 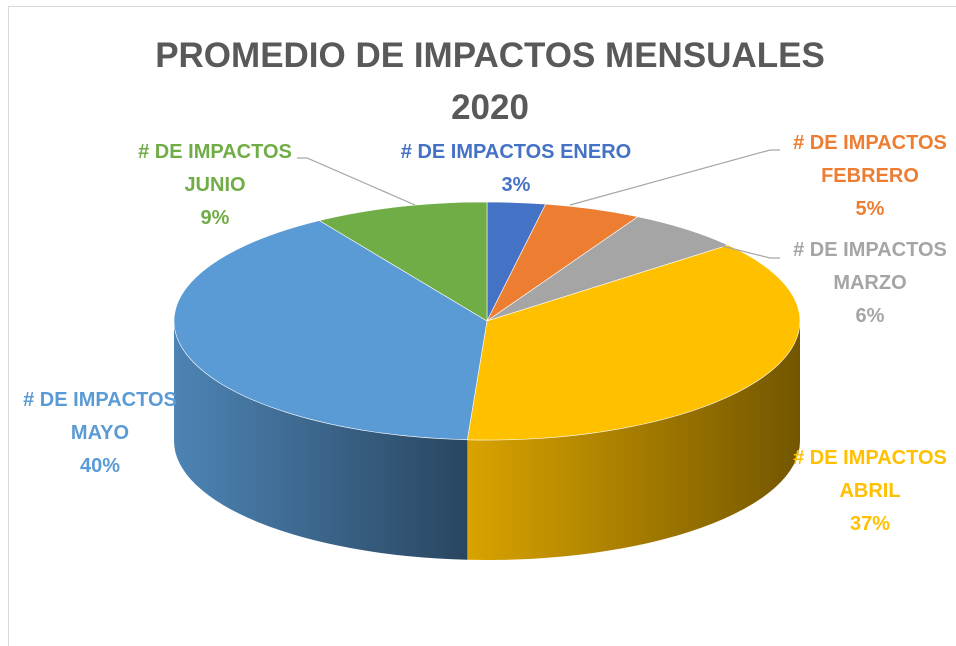 What do you see at coordinates (870, 316) in the screenshot?
I see `data-label-value: 6%` at bounding box center [870, 316].